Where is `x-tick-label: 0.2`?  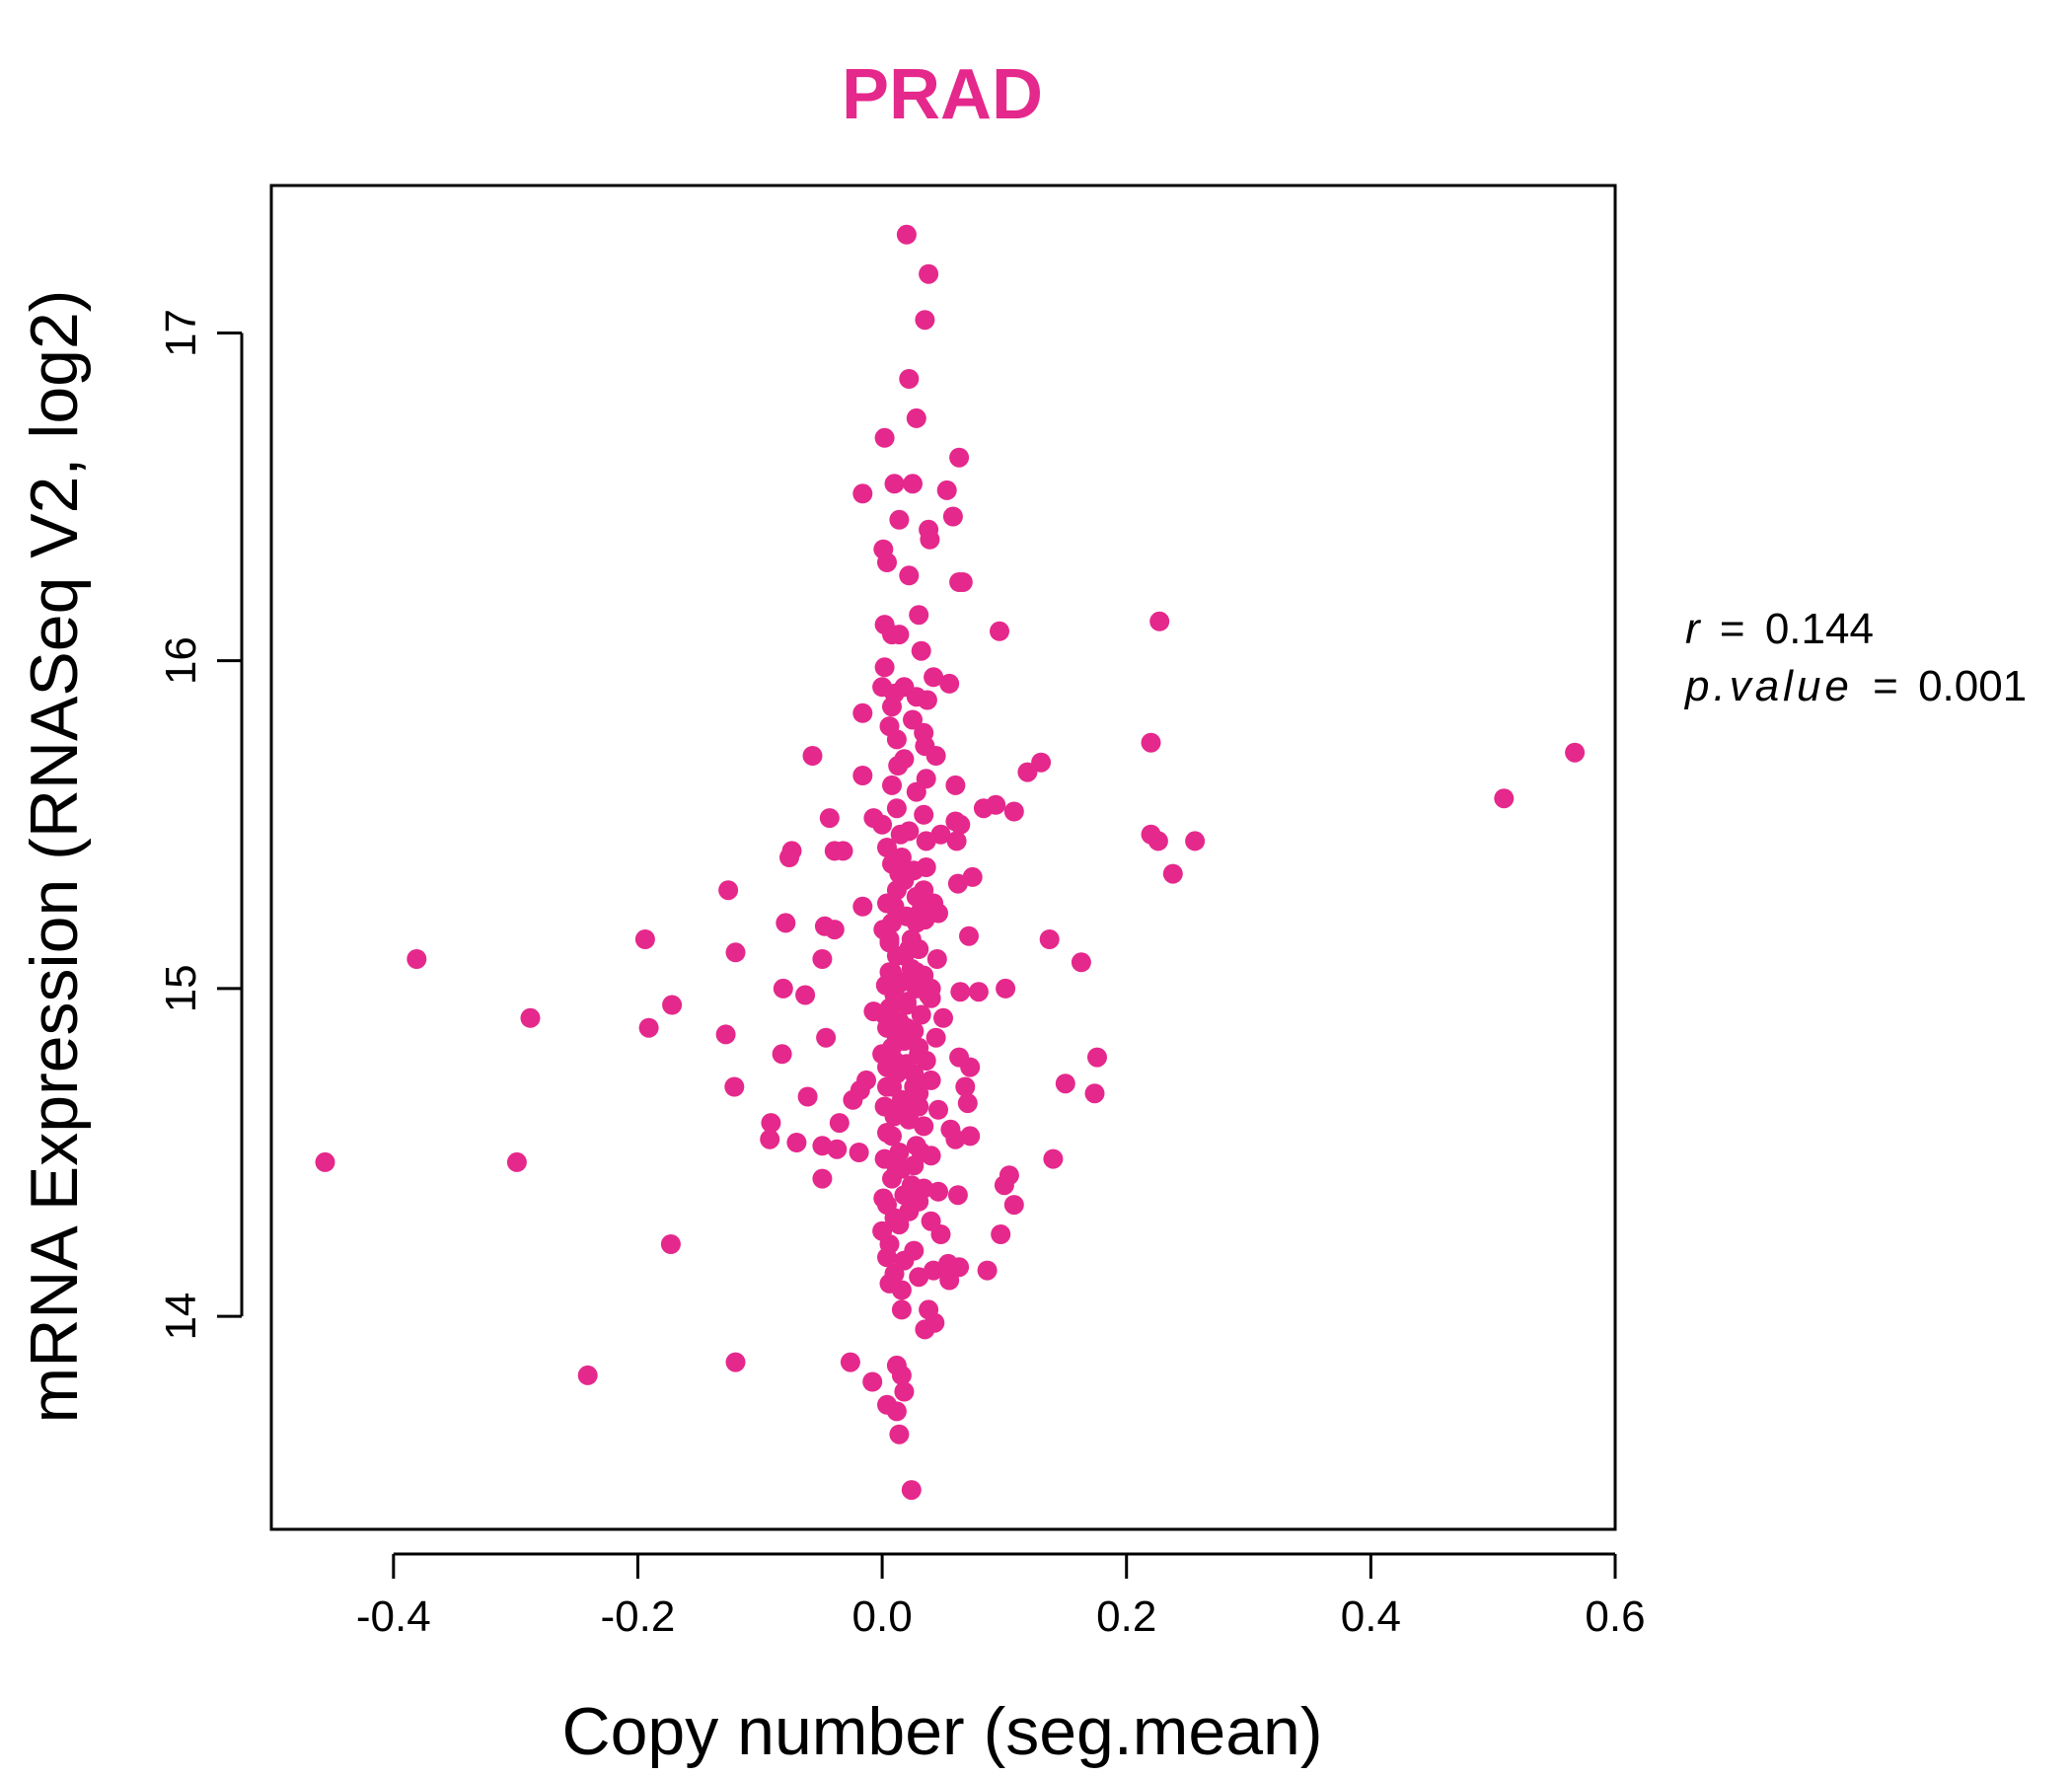
x-tick-label: 0.2 is located at coordinates (1126, 1617).